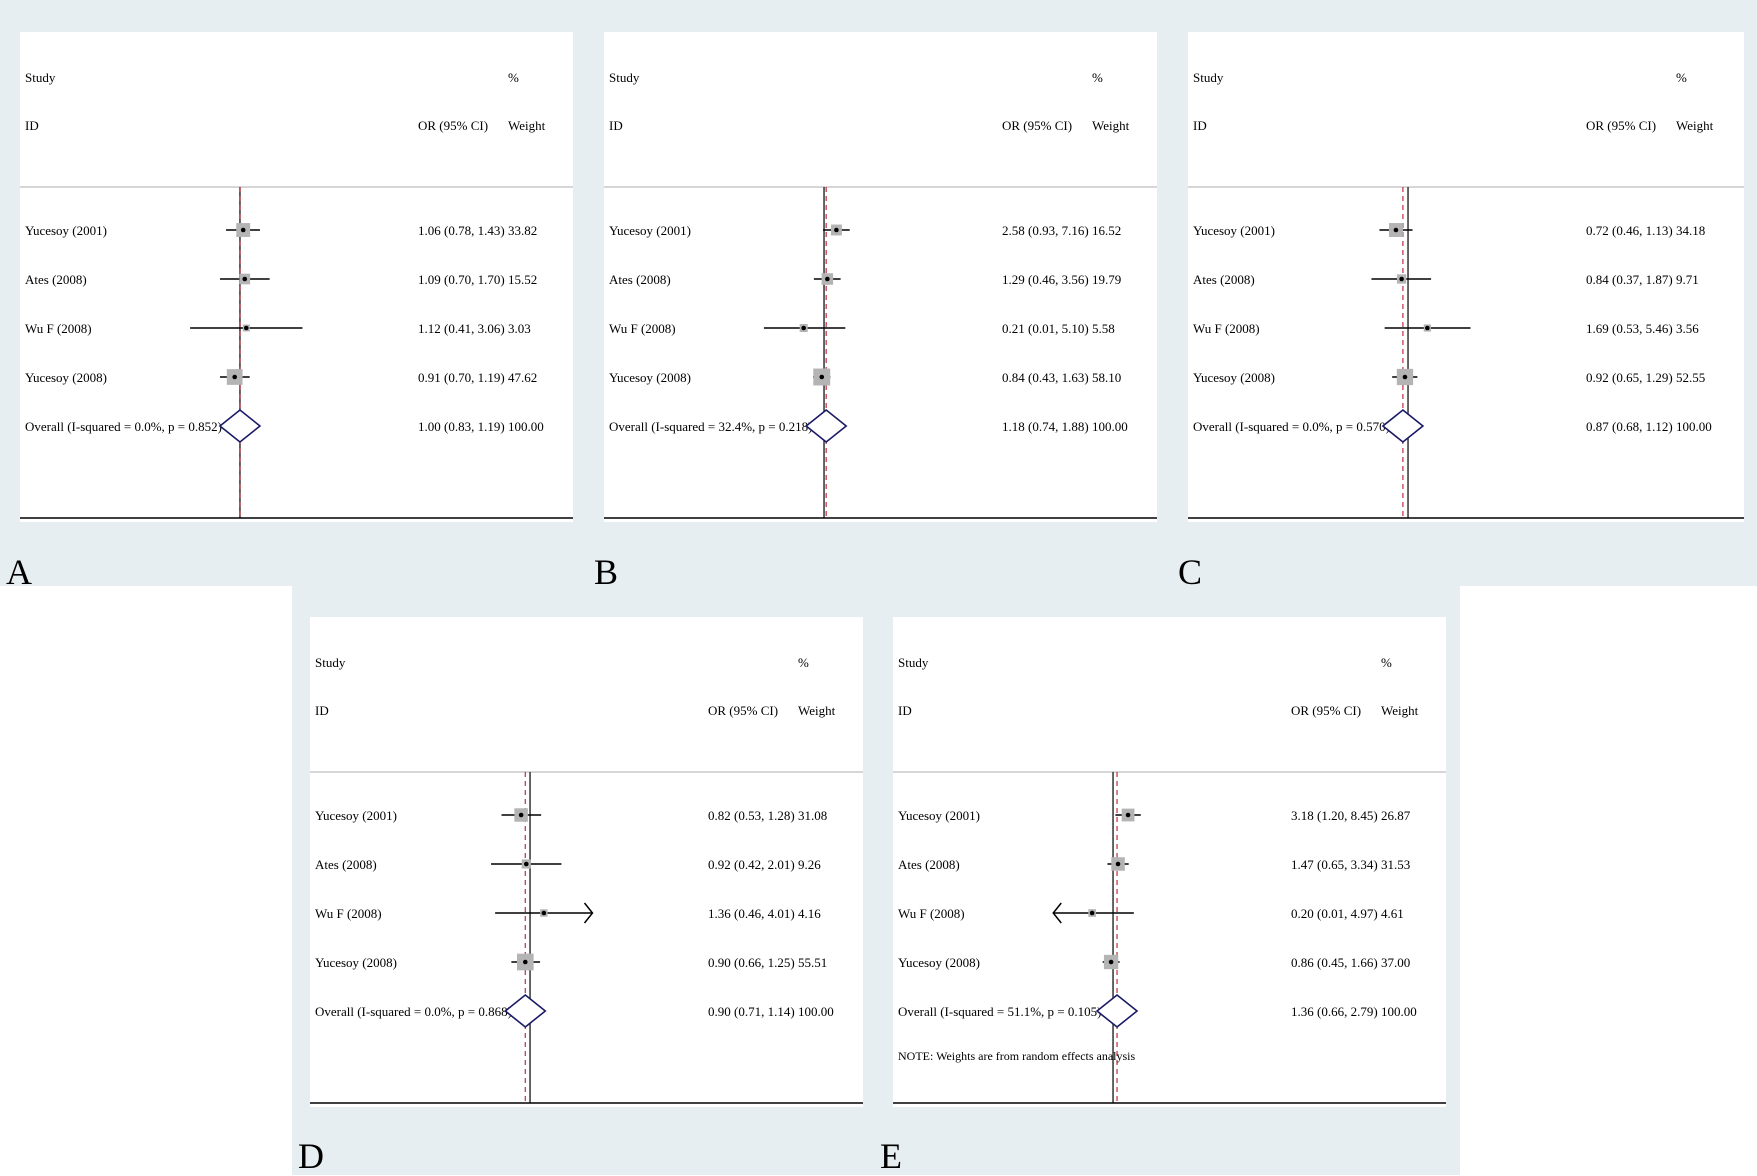 The height and width of the screenshot is (1176, 1757). What do you see at coordinates (461, 230) in the screenshot?
I see `study-or-ci: 1.06 (0.78, 1.43)` at bounding box center [461, 230].